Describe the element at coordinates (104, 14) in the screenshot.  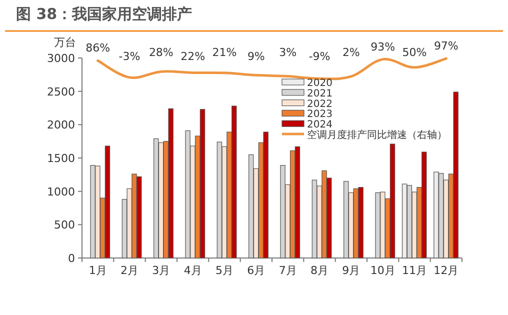
I see `chart-title: 图 38：我国家用空调排产` at that location.